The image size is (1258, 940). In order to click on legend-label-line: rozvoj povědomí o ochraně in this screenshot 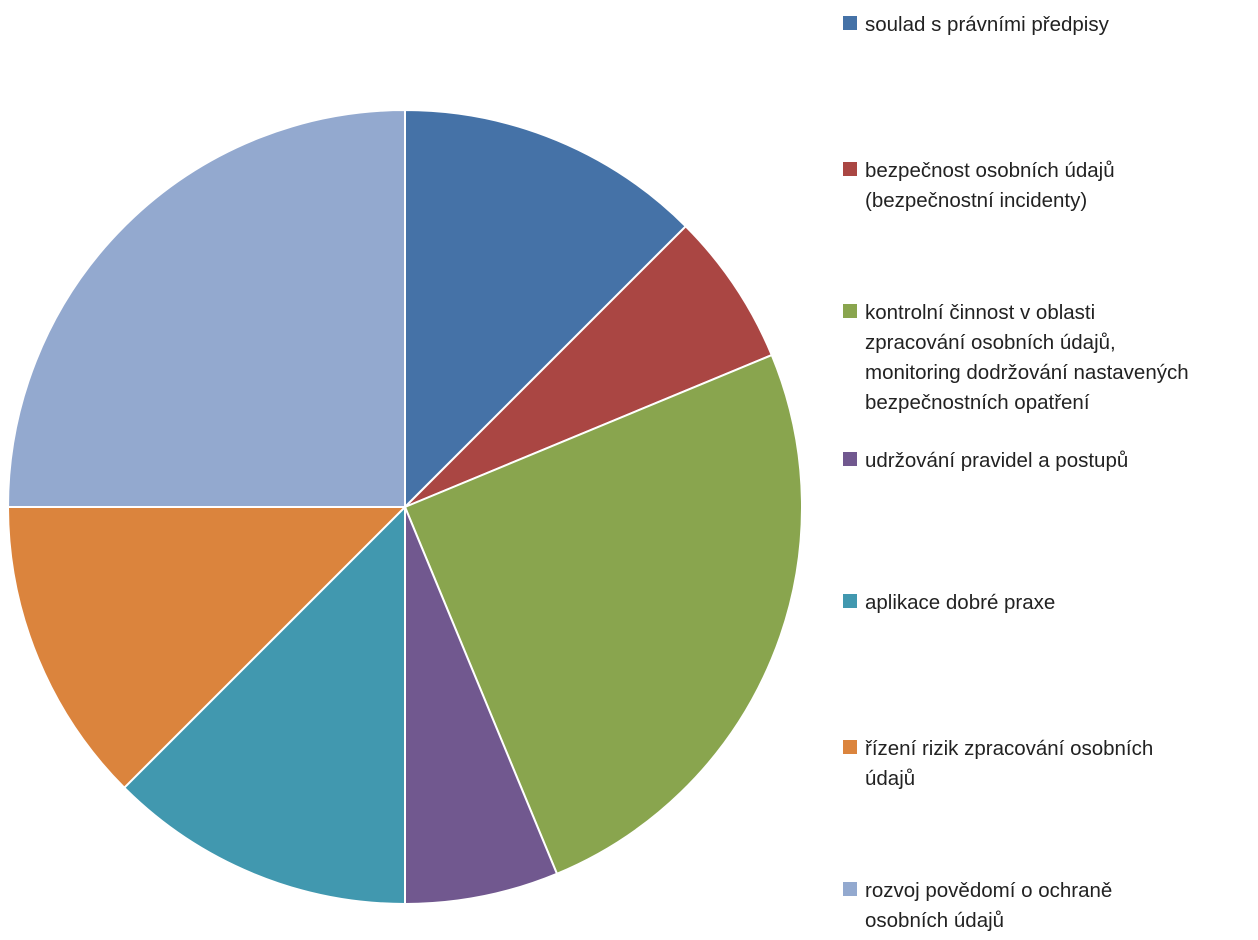, I will do `click(989, 890)`.